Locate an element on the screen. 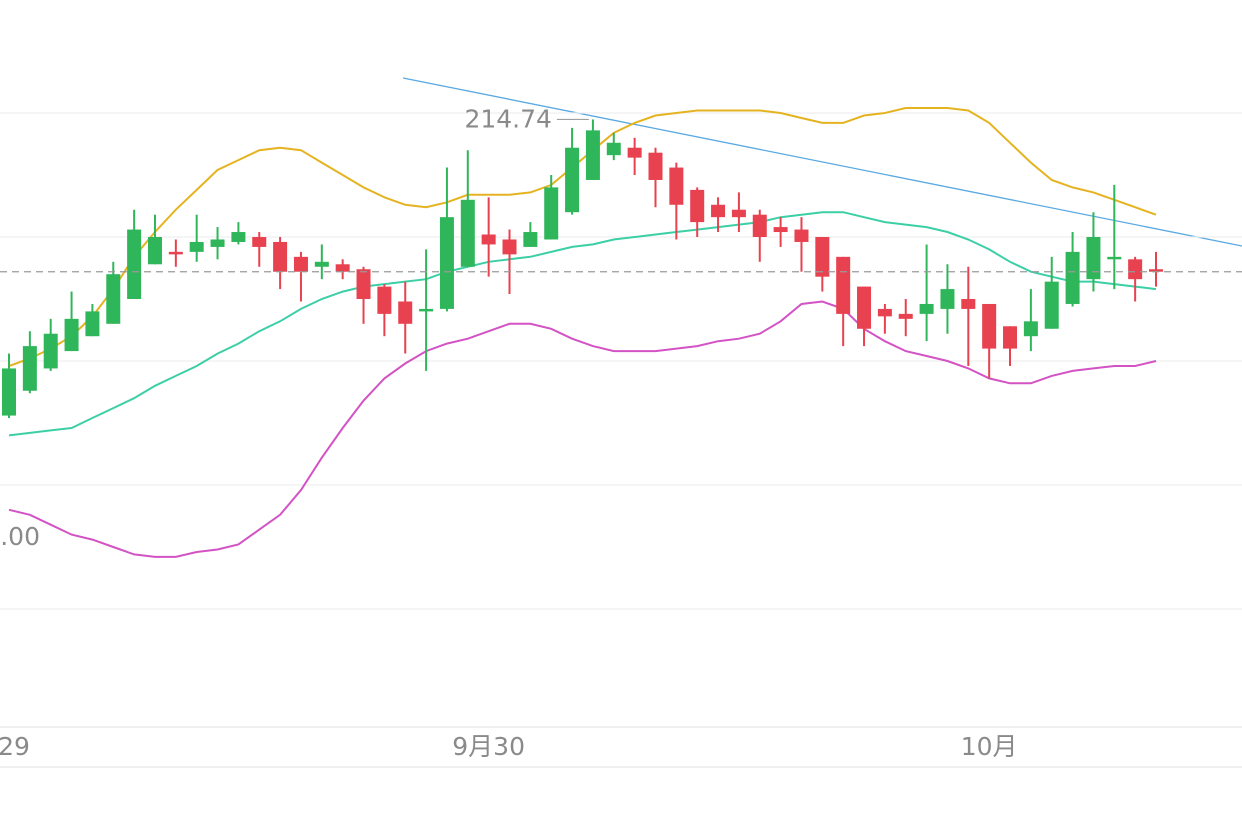  max-label: 214.74 is located at coordinates (507, 118).